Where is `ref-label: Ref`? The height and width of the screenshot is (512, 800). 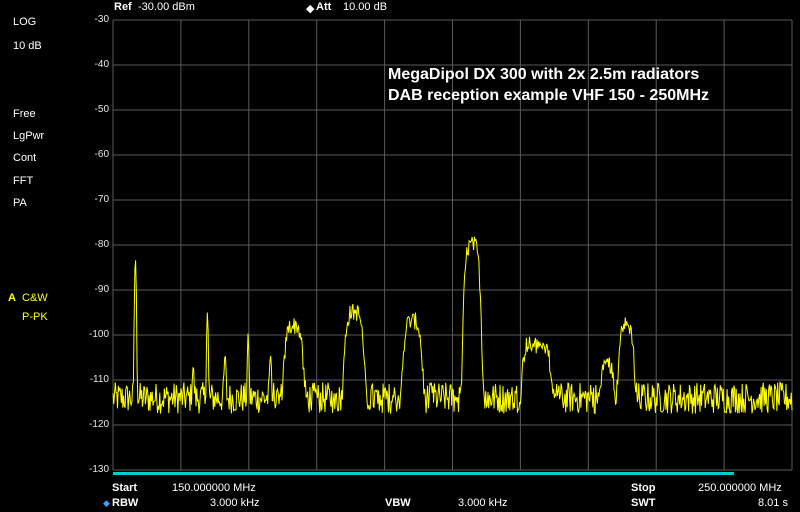
ref-label: Ref is located at coordinates (123, 7).